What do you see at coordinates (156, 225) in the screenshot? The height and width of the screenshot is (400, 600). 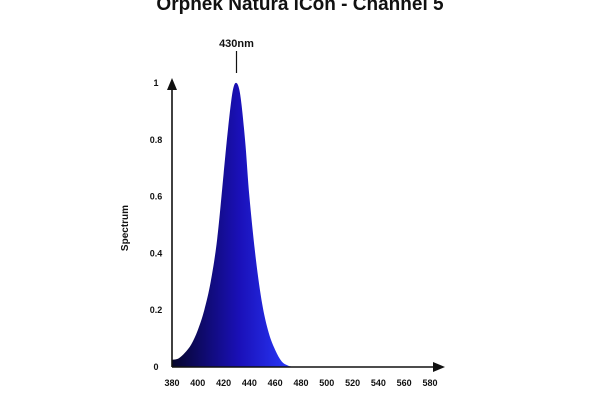 I see `y-tick-labels: 0 0.2 0.4 0.6 0.8 1` at bounding box center [156, 225].